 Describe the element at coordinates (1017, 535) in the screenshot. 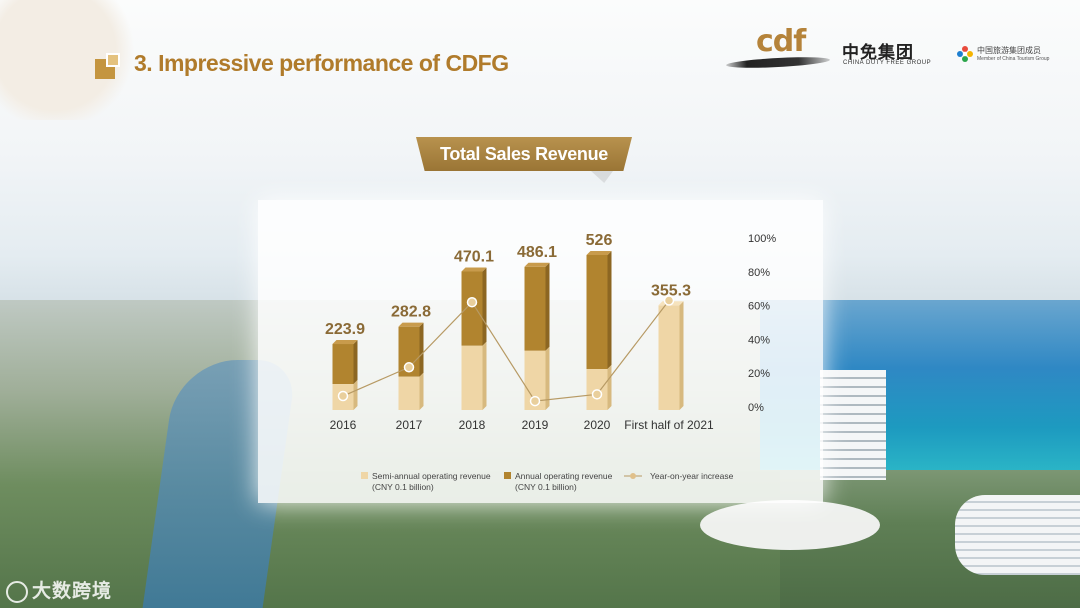

I see `background-building` at that location.